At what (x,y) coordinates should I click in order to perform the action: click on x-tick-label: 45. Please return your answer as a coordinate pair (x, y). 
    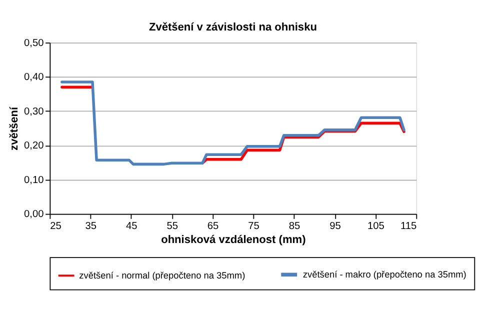
    Looking at the image, I should click on (132, 226).